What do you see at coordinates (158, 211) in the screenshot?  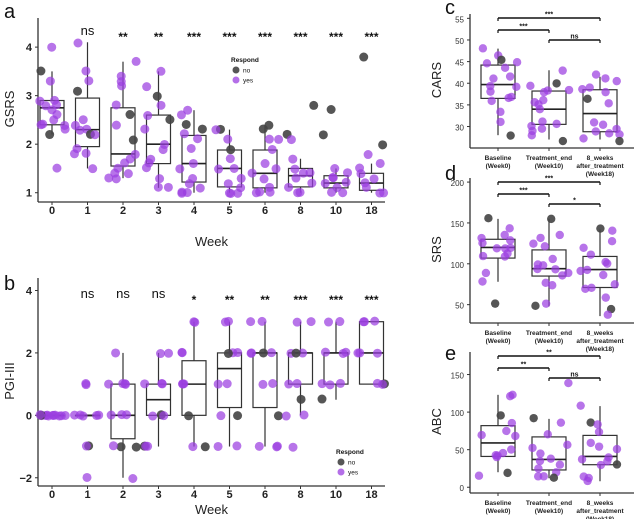 I see `x-tick-label: 3` at bounding box center [158, 211].